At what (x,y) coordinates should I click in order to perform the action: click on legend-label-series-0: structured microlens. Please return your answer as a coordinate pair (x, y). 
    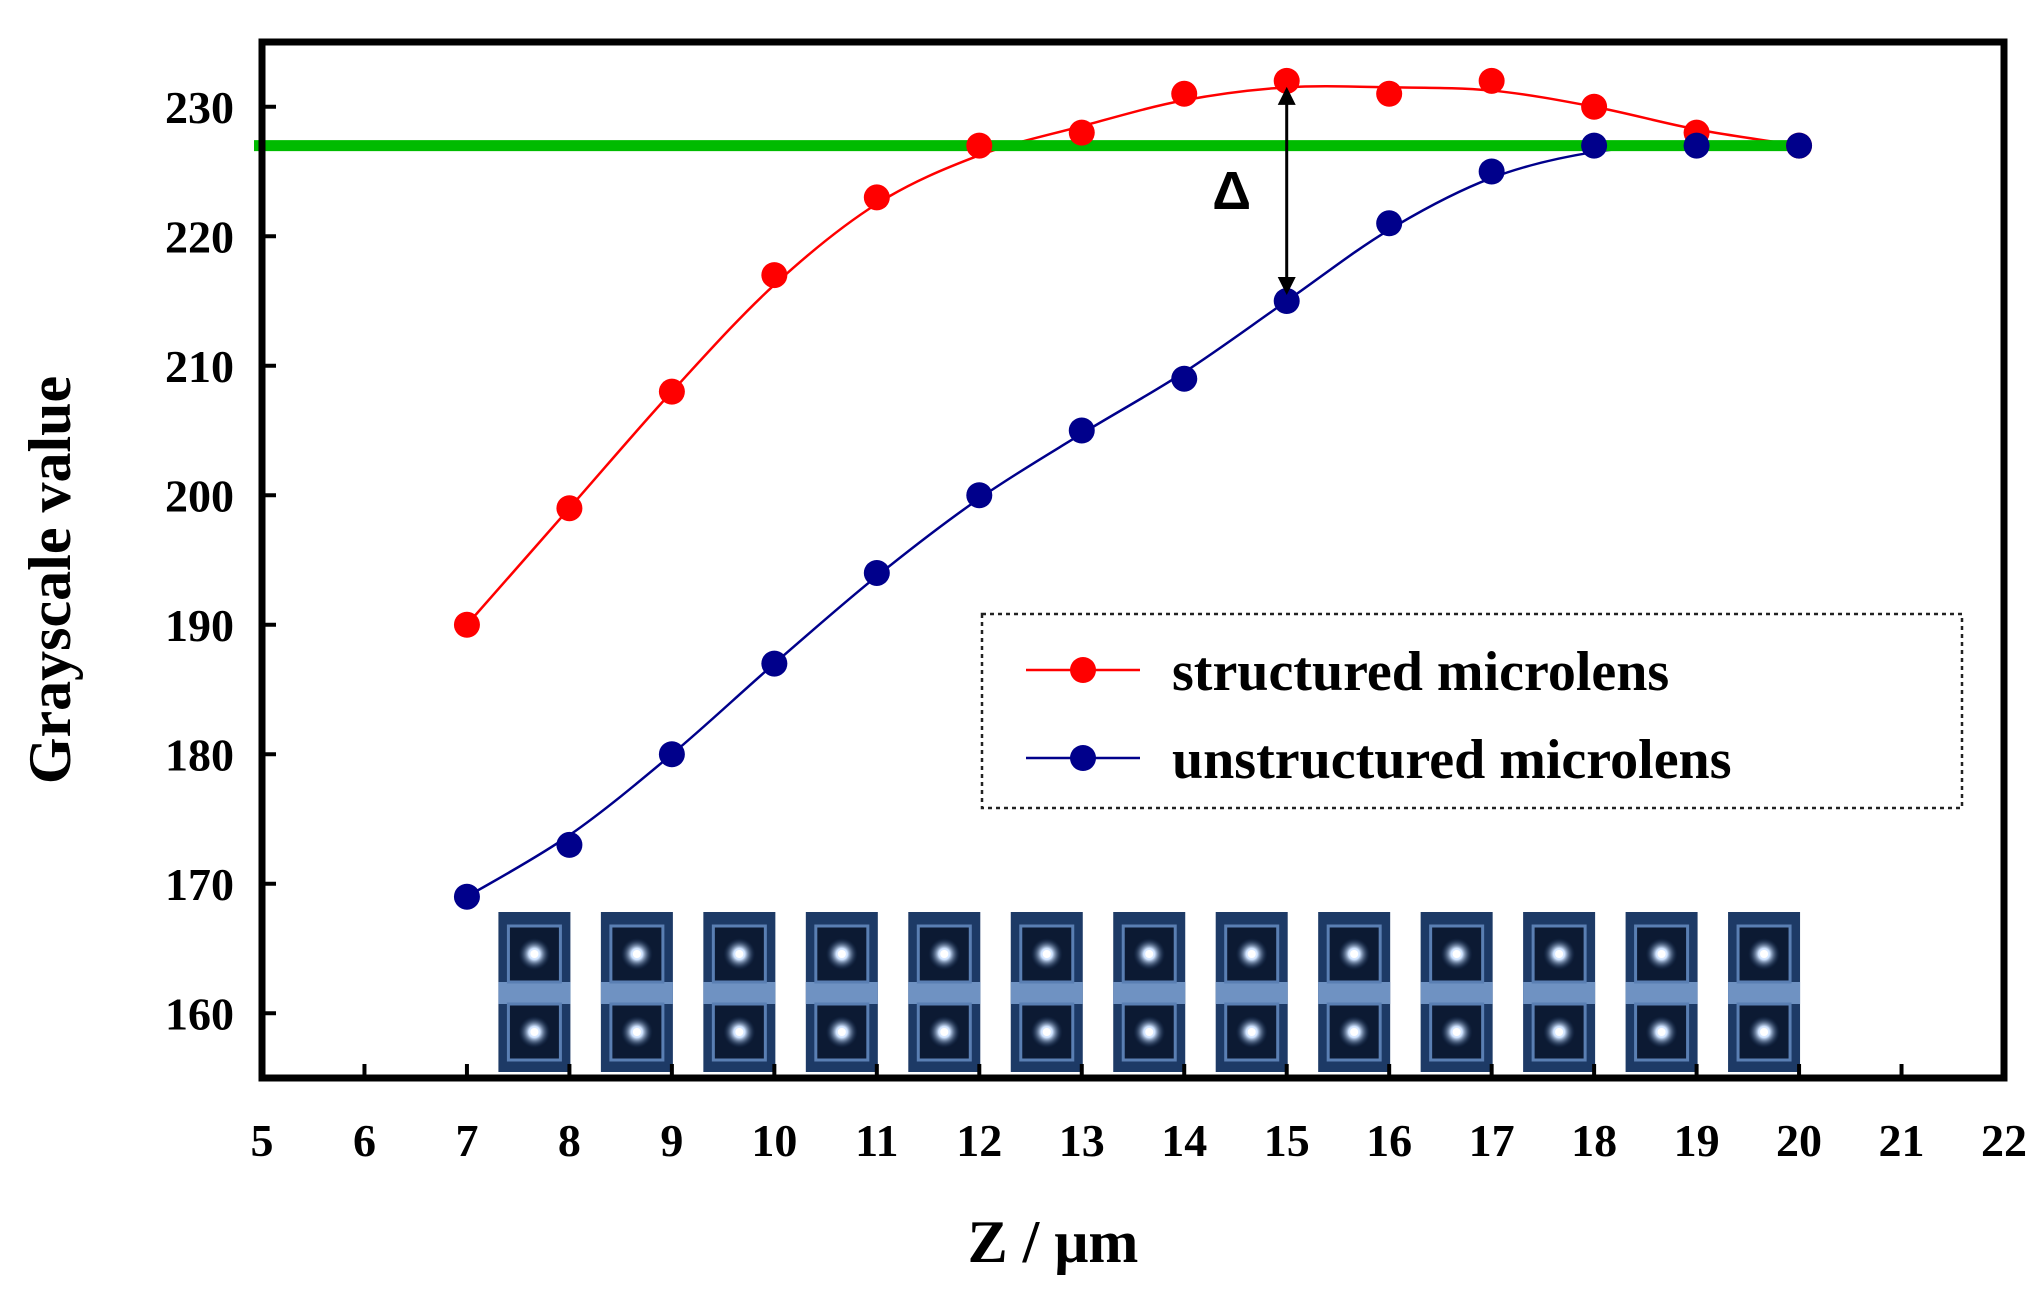
    Looking at the image, I should click on (1420, 672).